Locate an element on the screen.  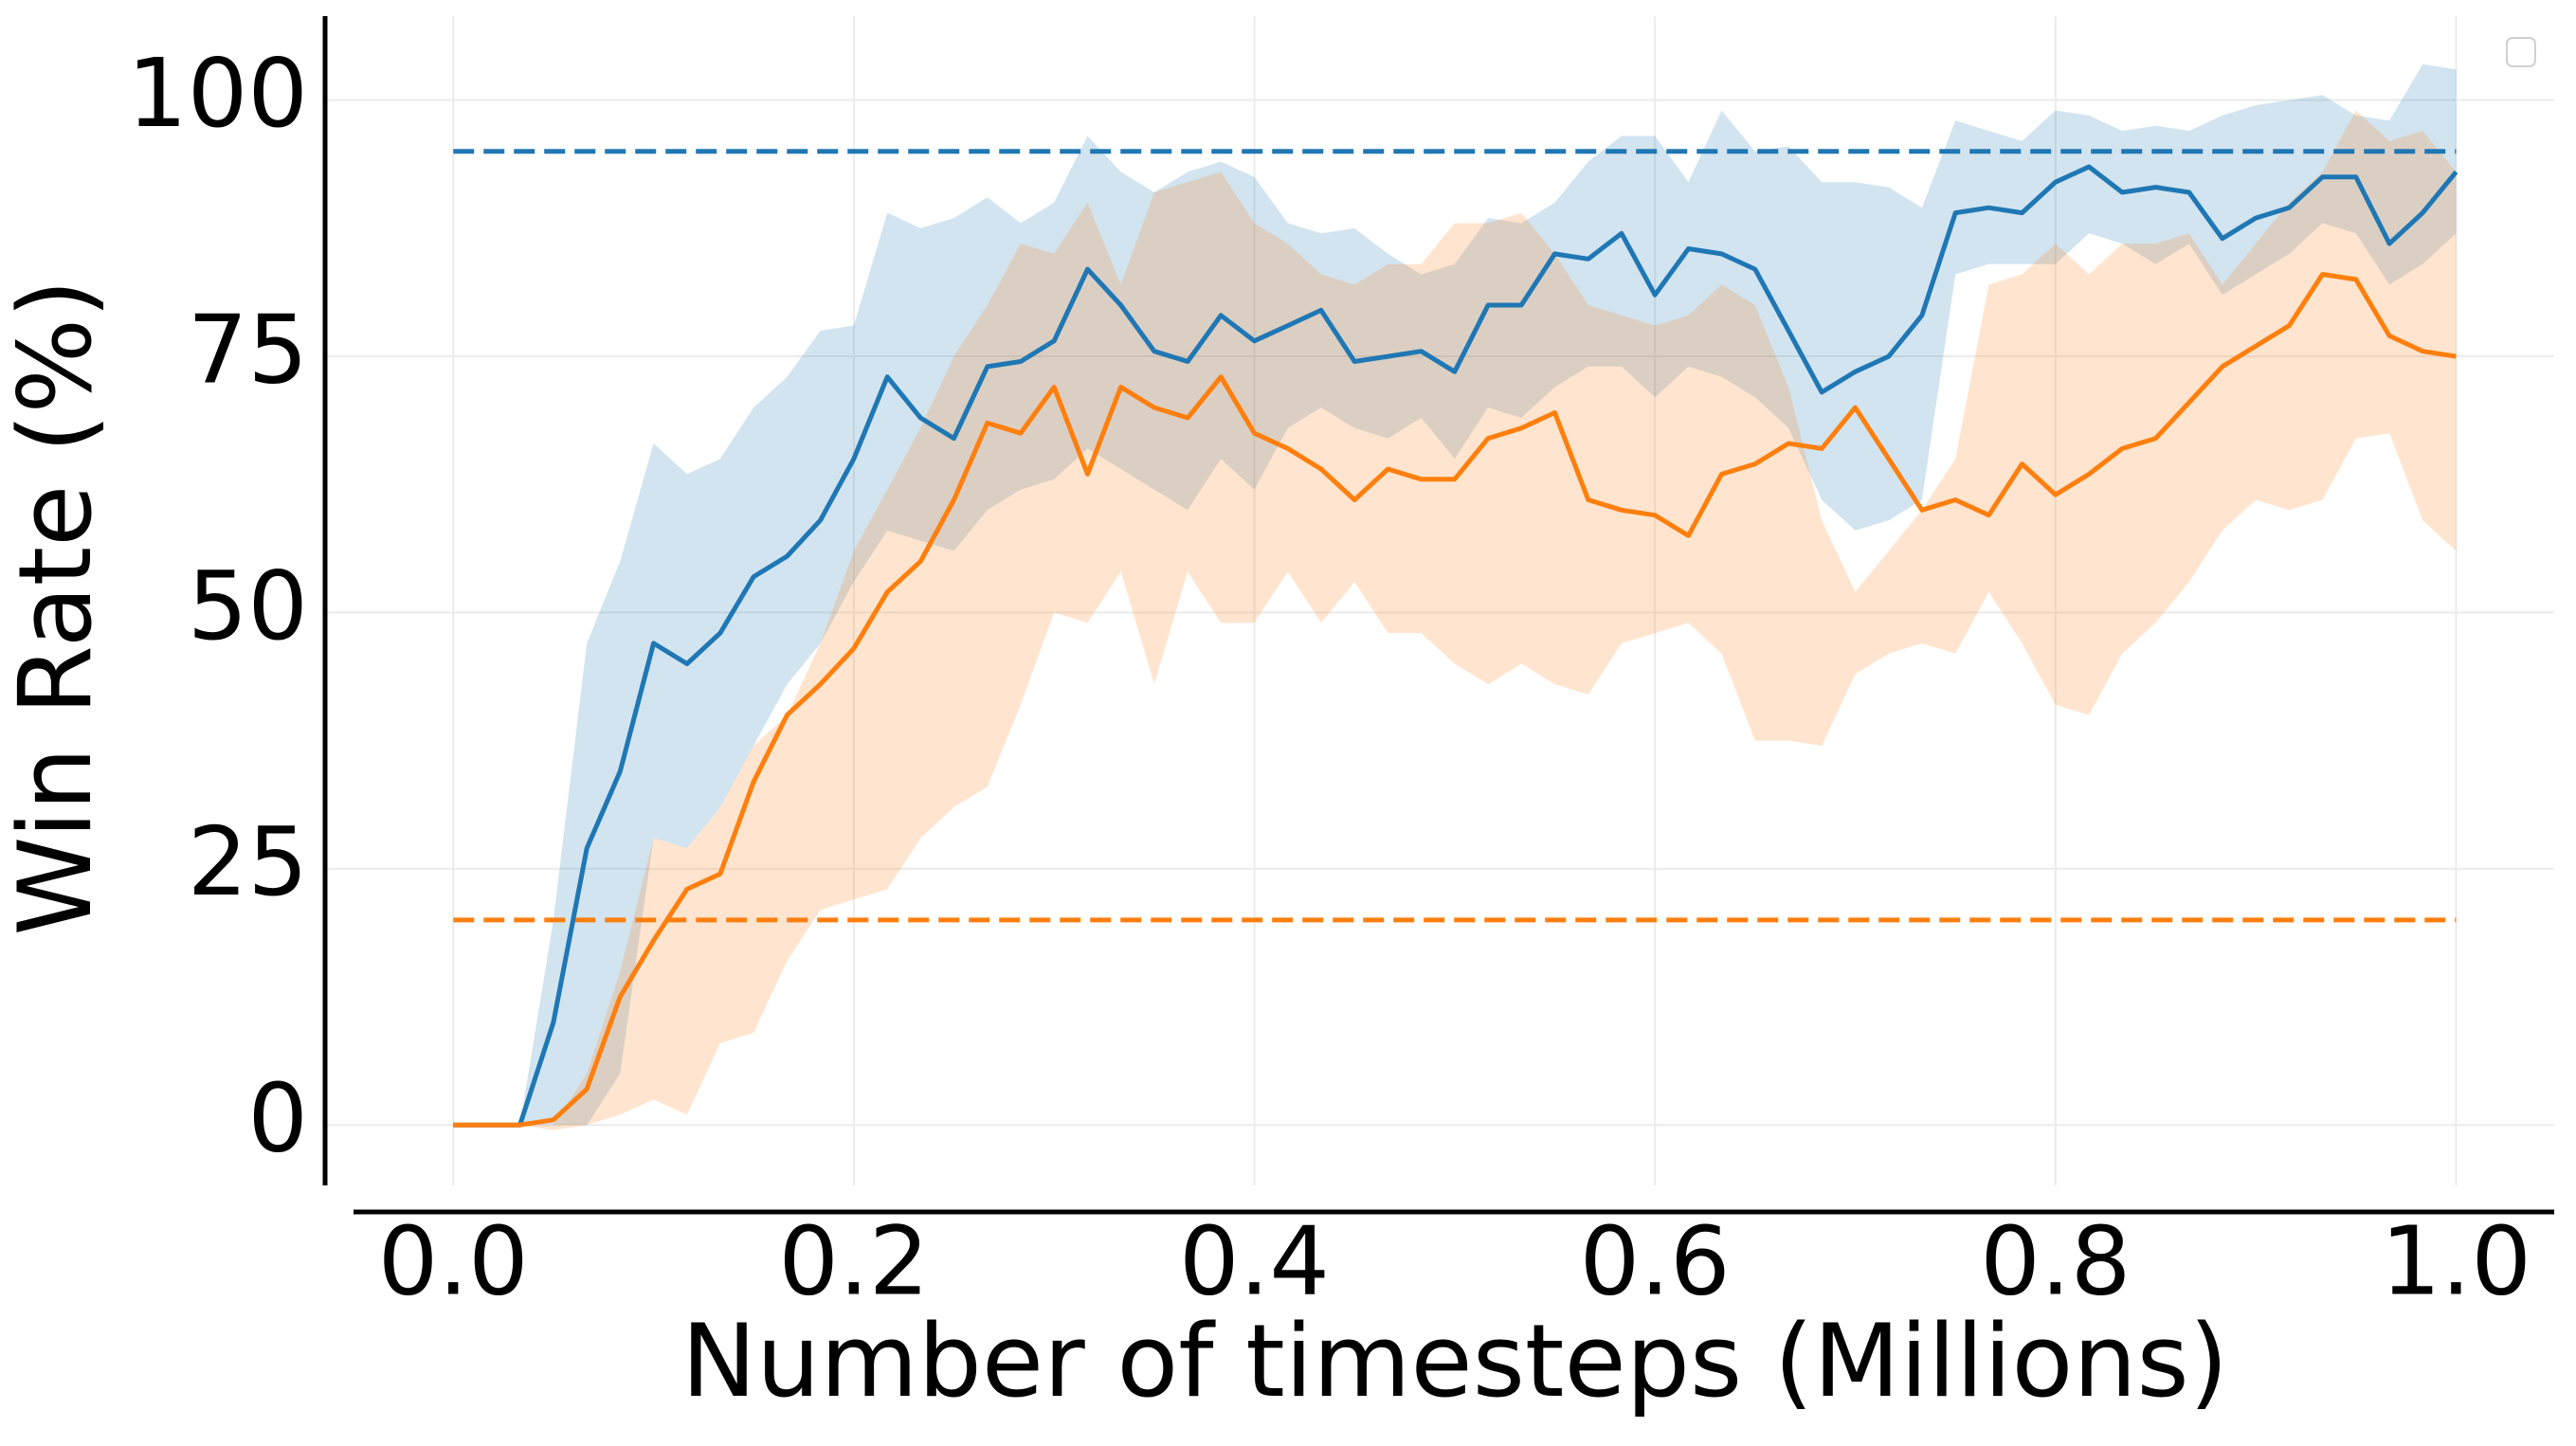
x-axis-label: Number of timesteps (Millions) is located at coordinates (1454, 1361).